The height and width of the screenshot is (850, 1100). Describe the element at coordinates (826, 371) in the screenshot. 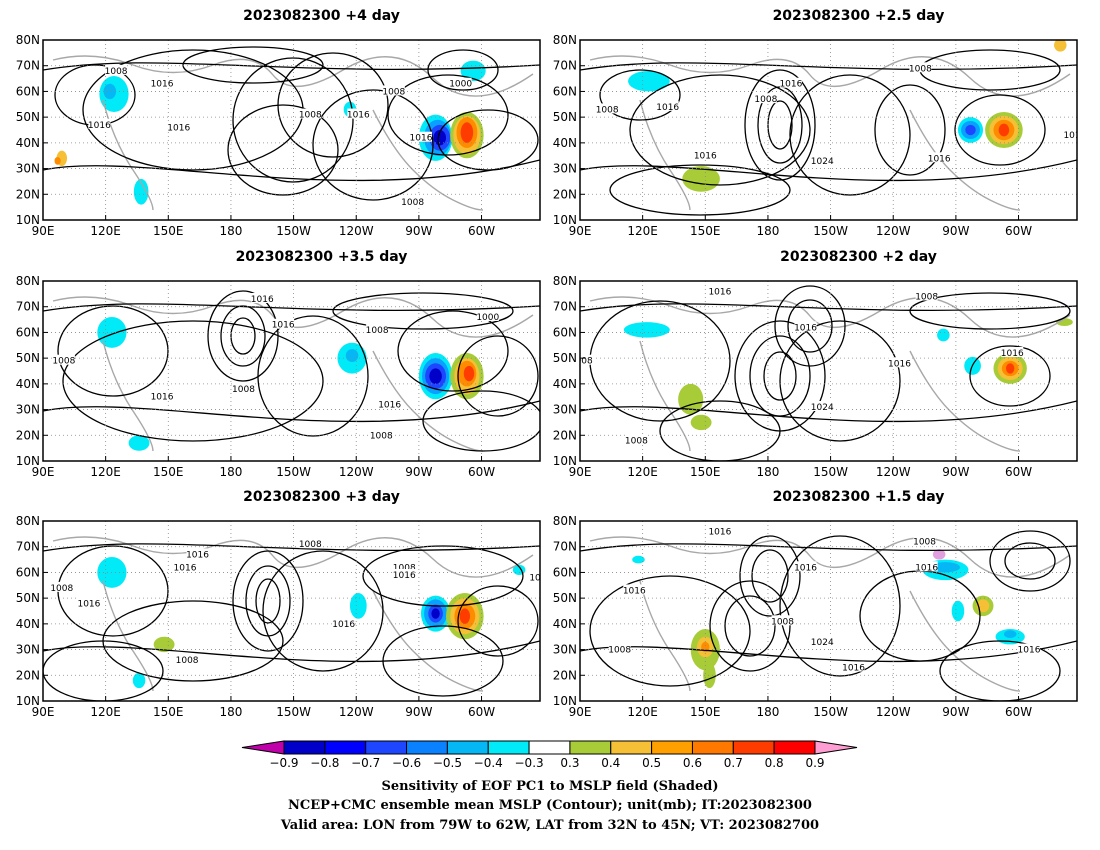

I see `panel-plot-area: 1016 1008 1016 1016 1024 008 1008 1016` at that location.